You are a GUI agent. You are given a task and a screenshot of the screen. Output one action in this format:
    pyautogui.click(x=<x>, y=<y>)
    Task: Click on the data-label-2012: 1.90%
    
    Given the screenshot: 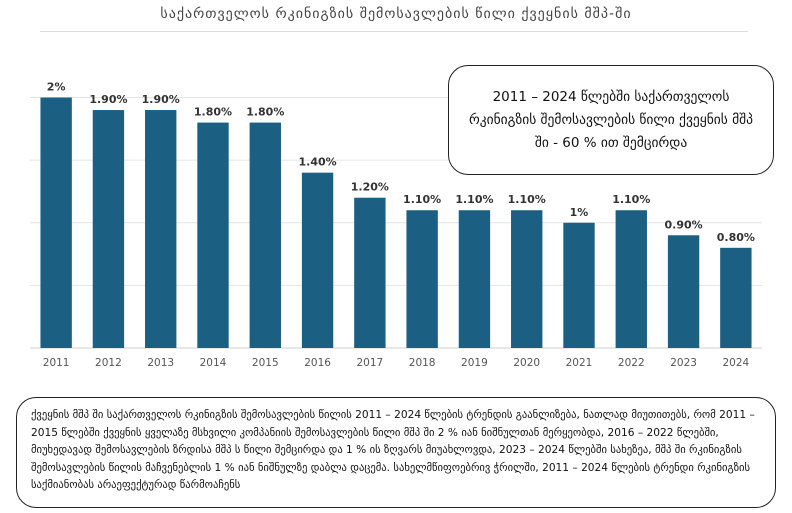 What is the action you would take?
    pyautogui.click(x=108, y=99)
    